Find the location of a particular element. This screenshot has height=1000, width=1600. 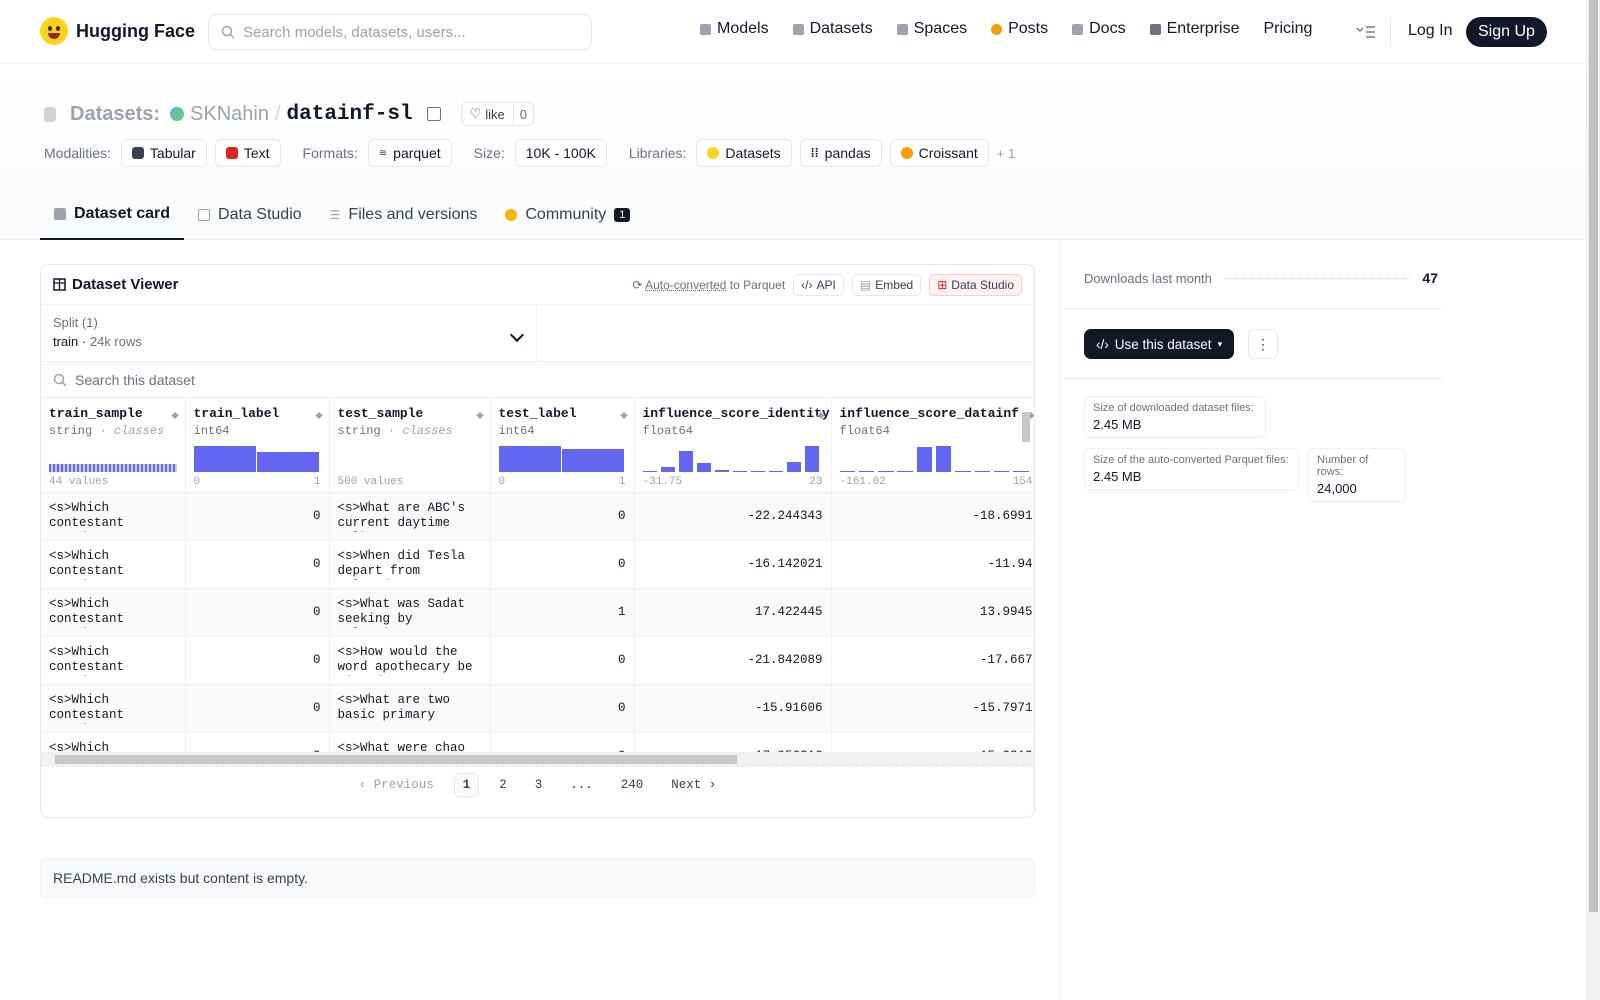

tag-pandas: ⁞⁞ pandas is located at coordinates (840, 153).